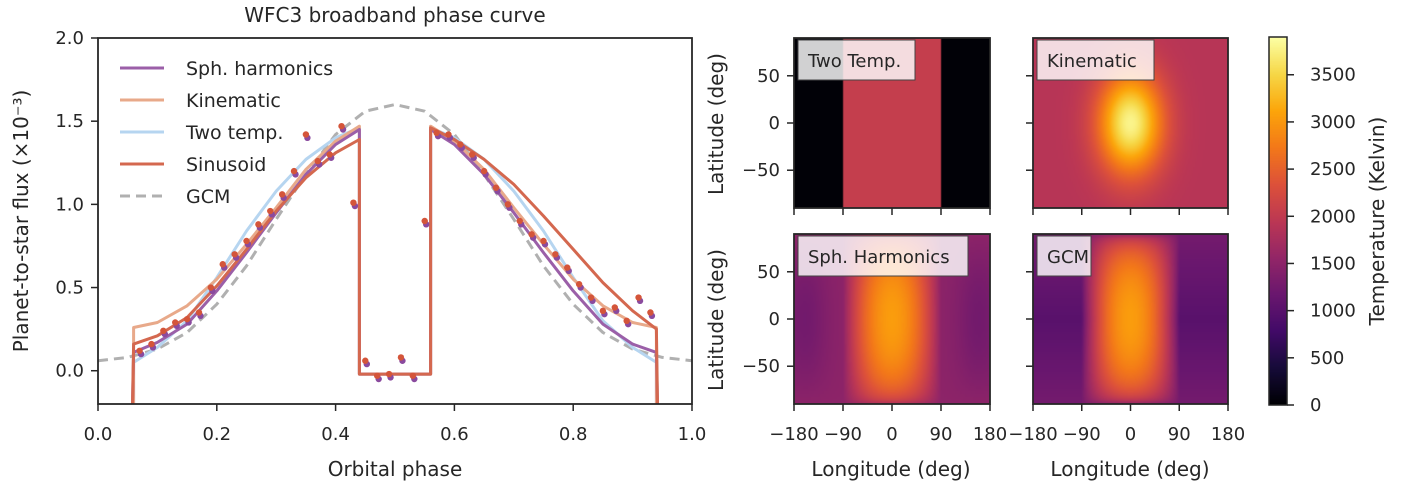  I want to click on map-x-tick-label: −180, so click(793, 434).